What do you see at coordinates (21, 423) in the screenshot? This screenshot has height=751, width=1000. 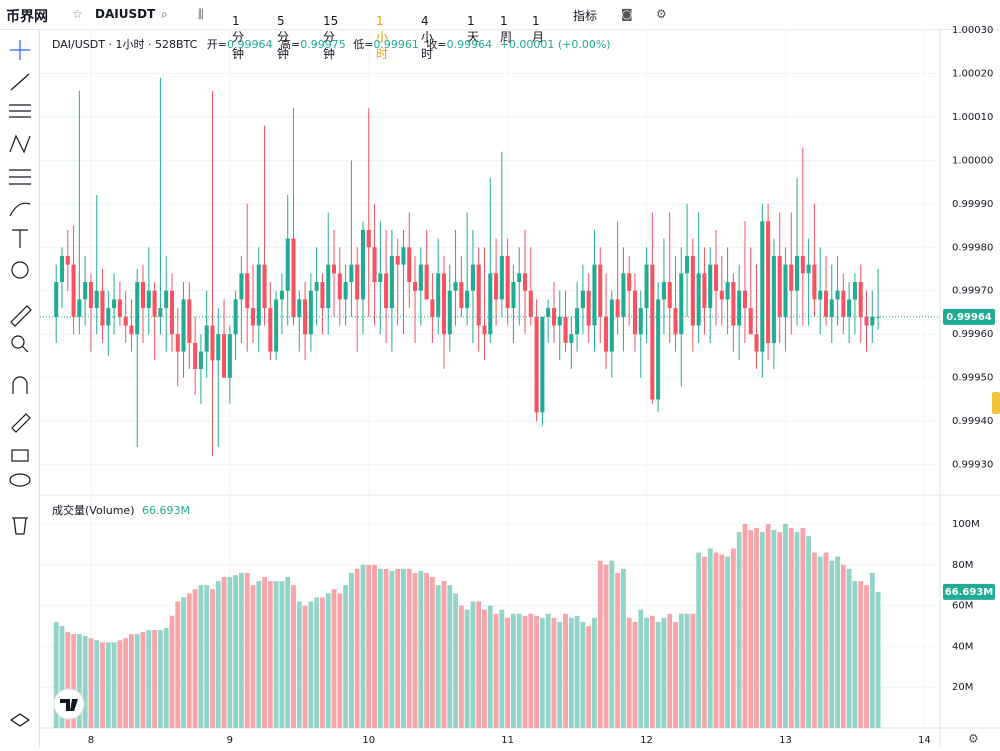 I see `draw-lock` at bounding box center [21, 423].